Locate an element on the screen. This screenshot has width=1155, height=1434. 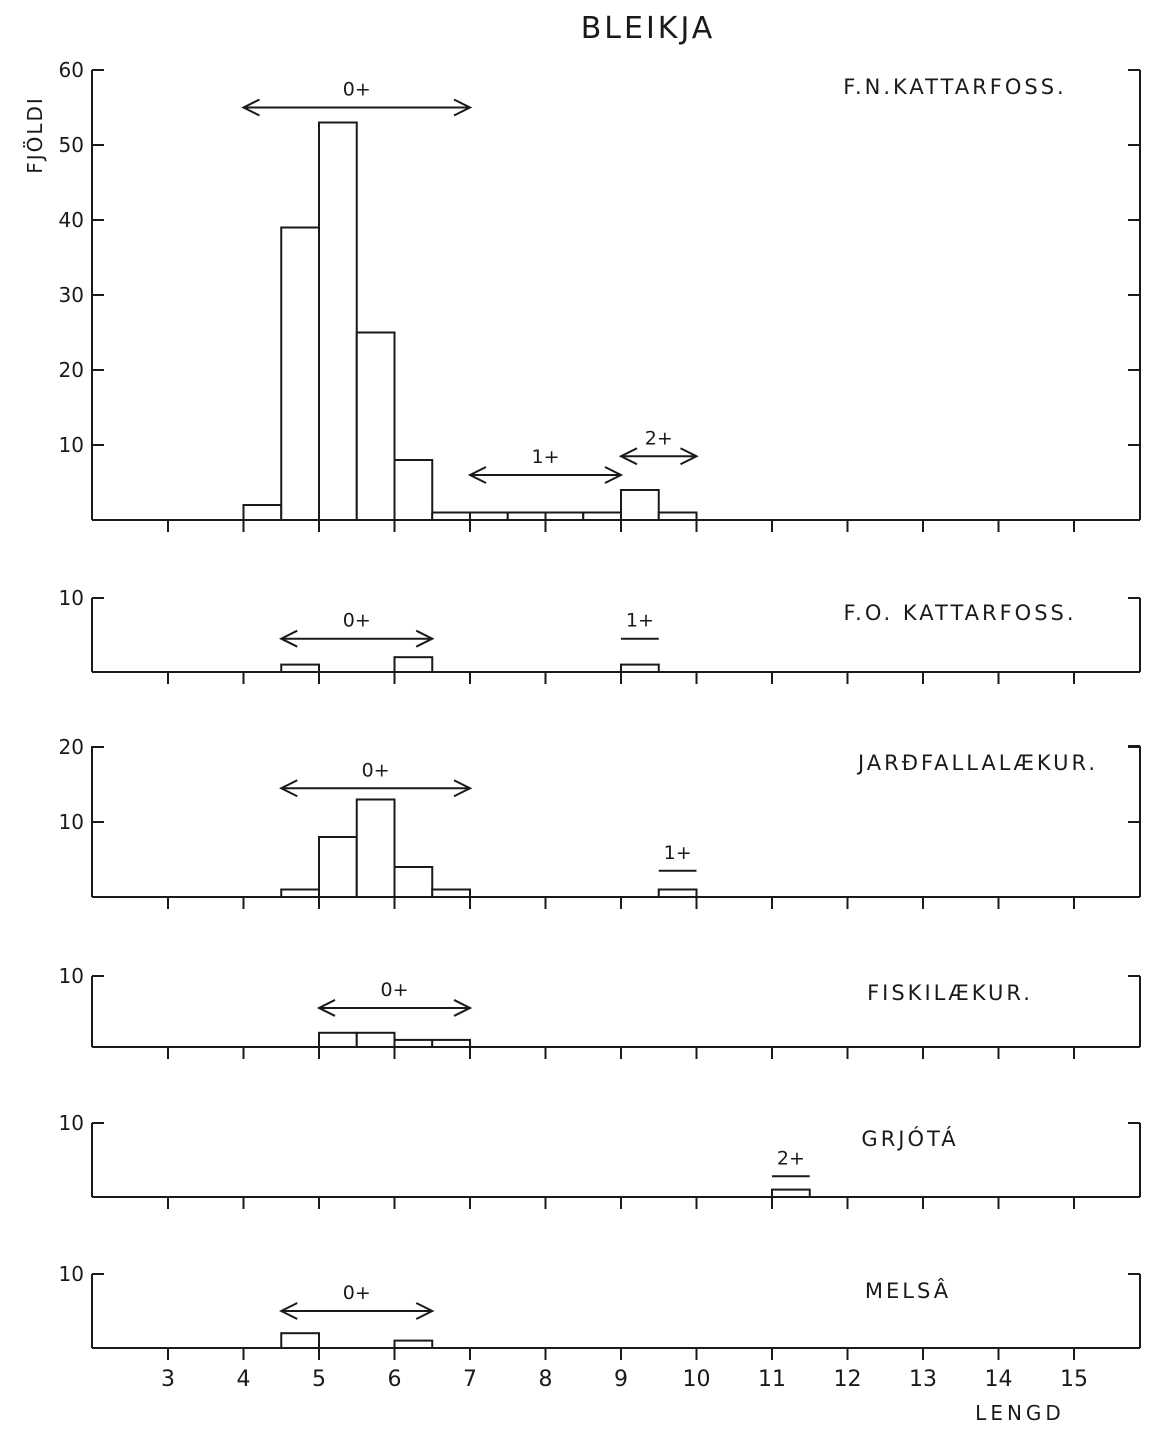
y-tick-label: 40 is located at coordinates (71, 220).